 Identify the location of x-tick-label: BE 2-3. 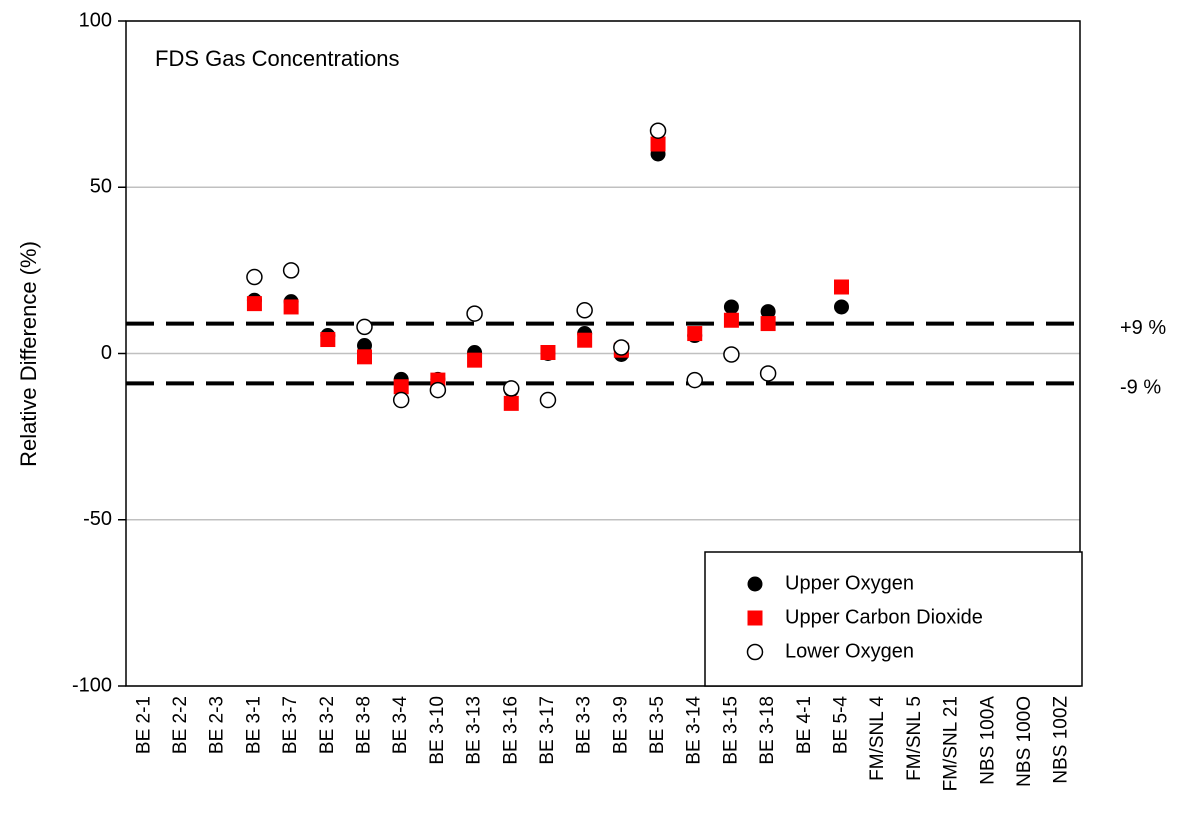
(217, 725).